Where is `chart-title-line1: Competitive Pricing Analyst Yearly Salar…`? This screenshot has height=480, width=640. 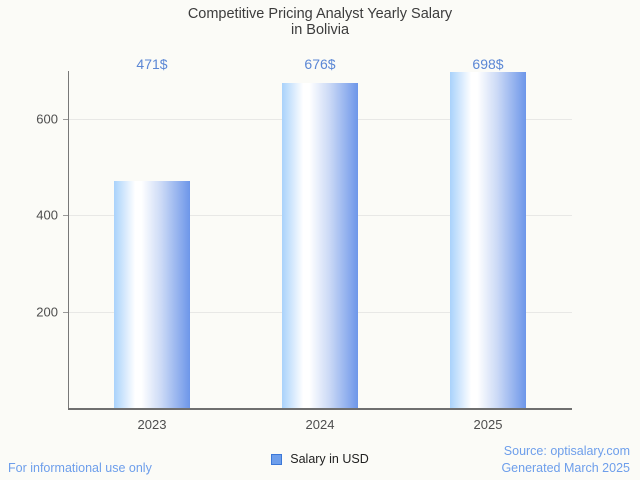
chart-title-line1: Competitive Pricing Analyst Yearly Salar… is located at coordinates (320, 14).